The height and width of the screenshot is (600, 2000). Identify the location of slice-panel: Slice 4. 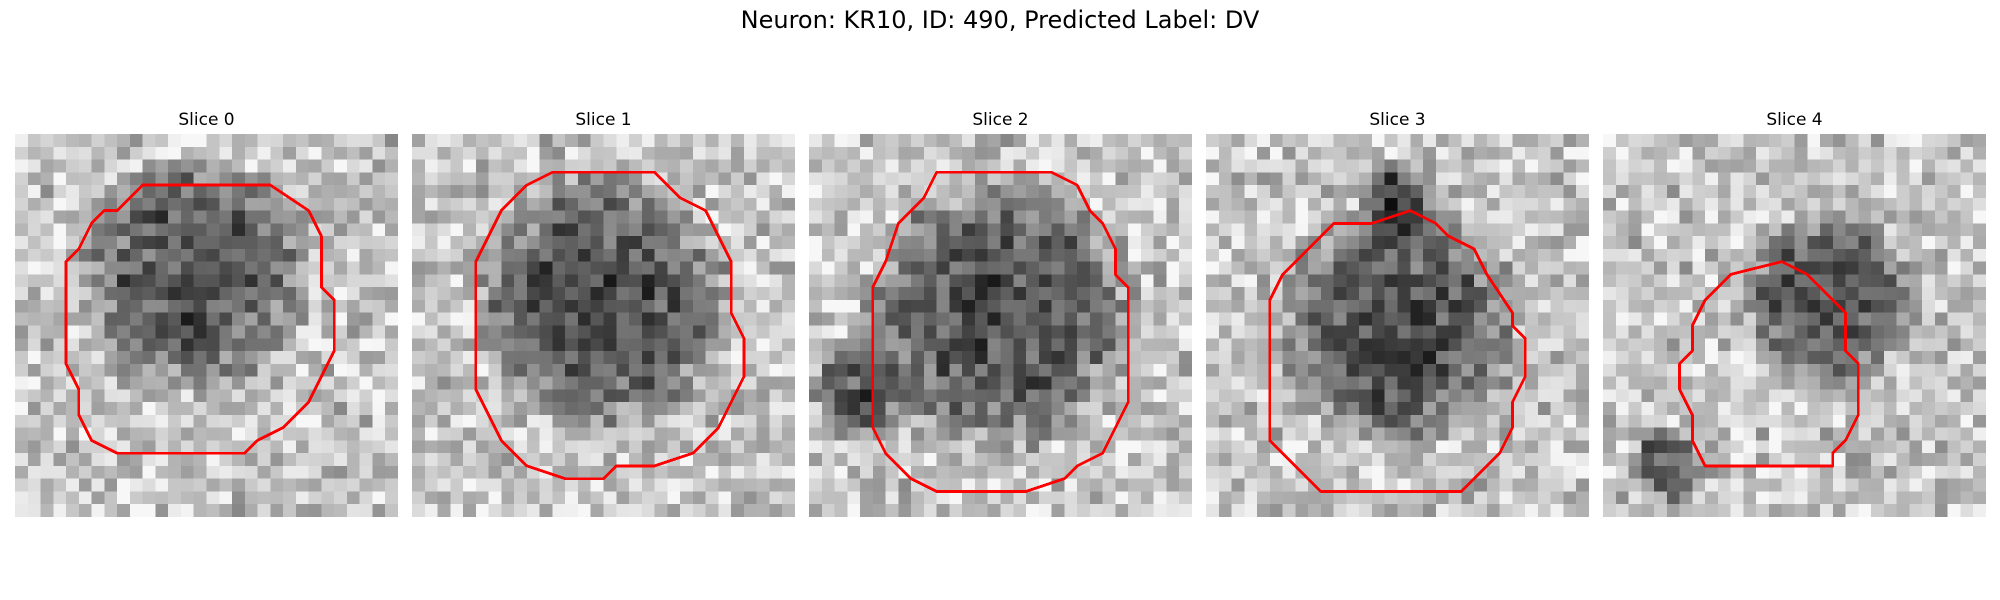
(1794, 312).